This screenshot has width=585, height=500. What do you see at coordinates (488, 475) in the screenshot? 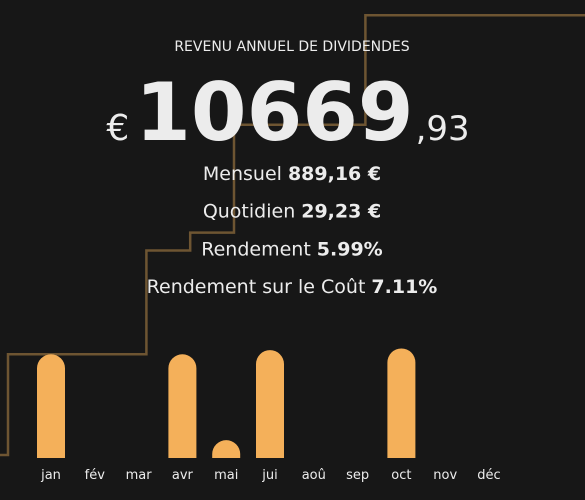
I see `x-tick-label: déc` at bounding box center [488, 475].